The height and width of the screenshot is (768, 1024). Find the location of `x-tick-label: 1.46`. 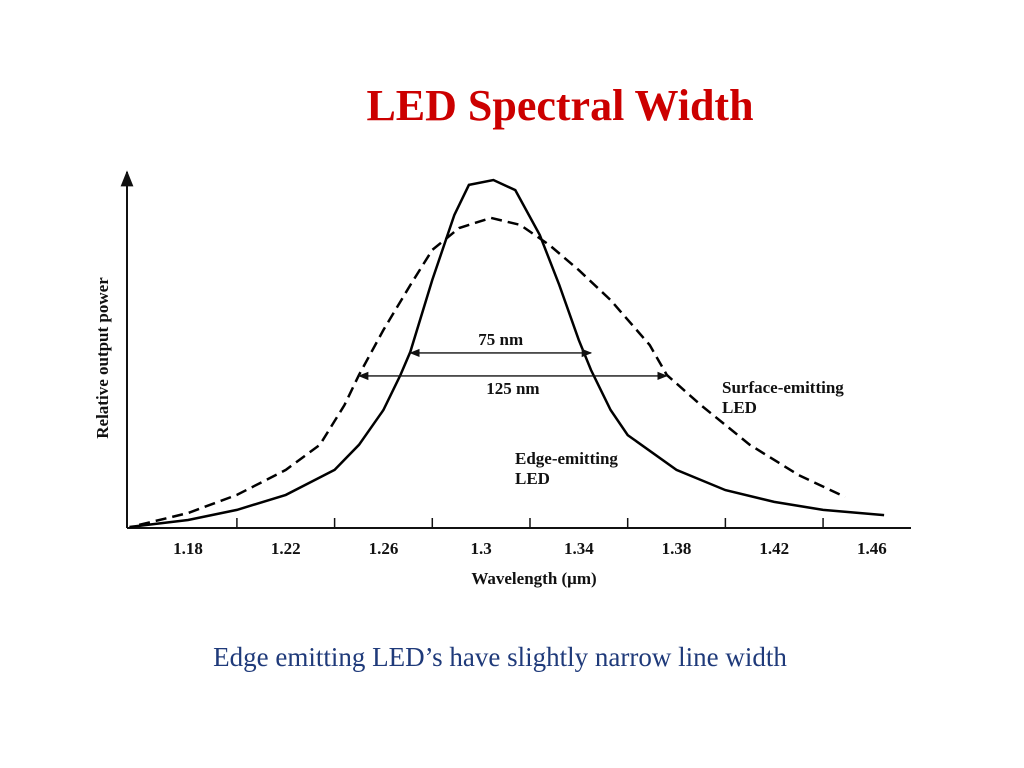

x-tick-label: 1.46 is located at coordinates (872, 548).